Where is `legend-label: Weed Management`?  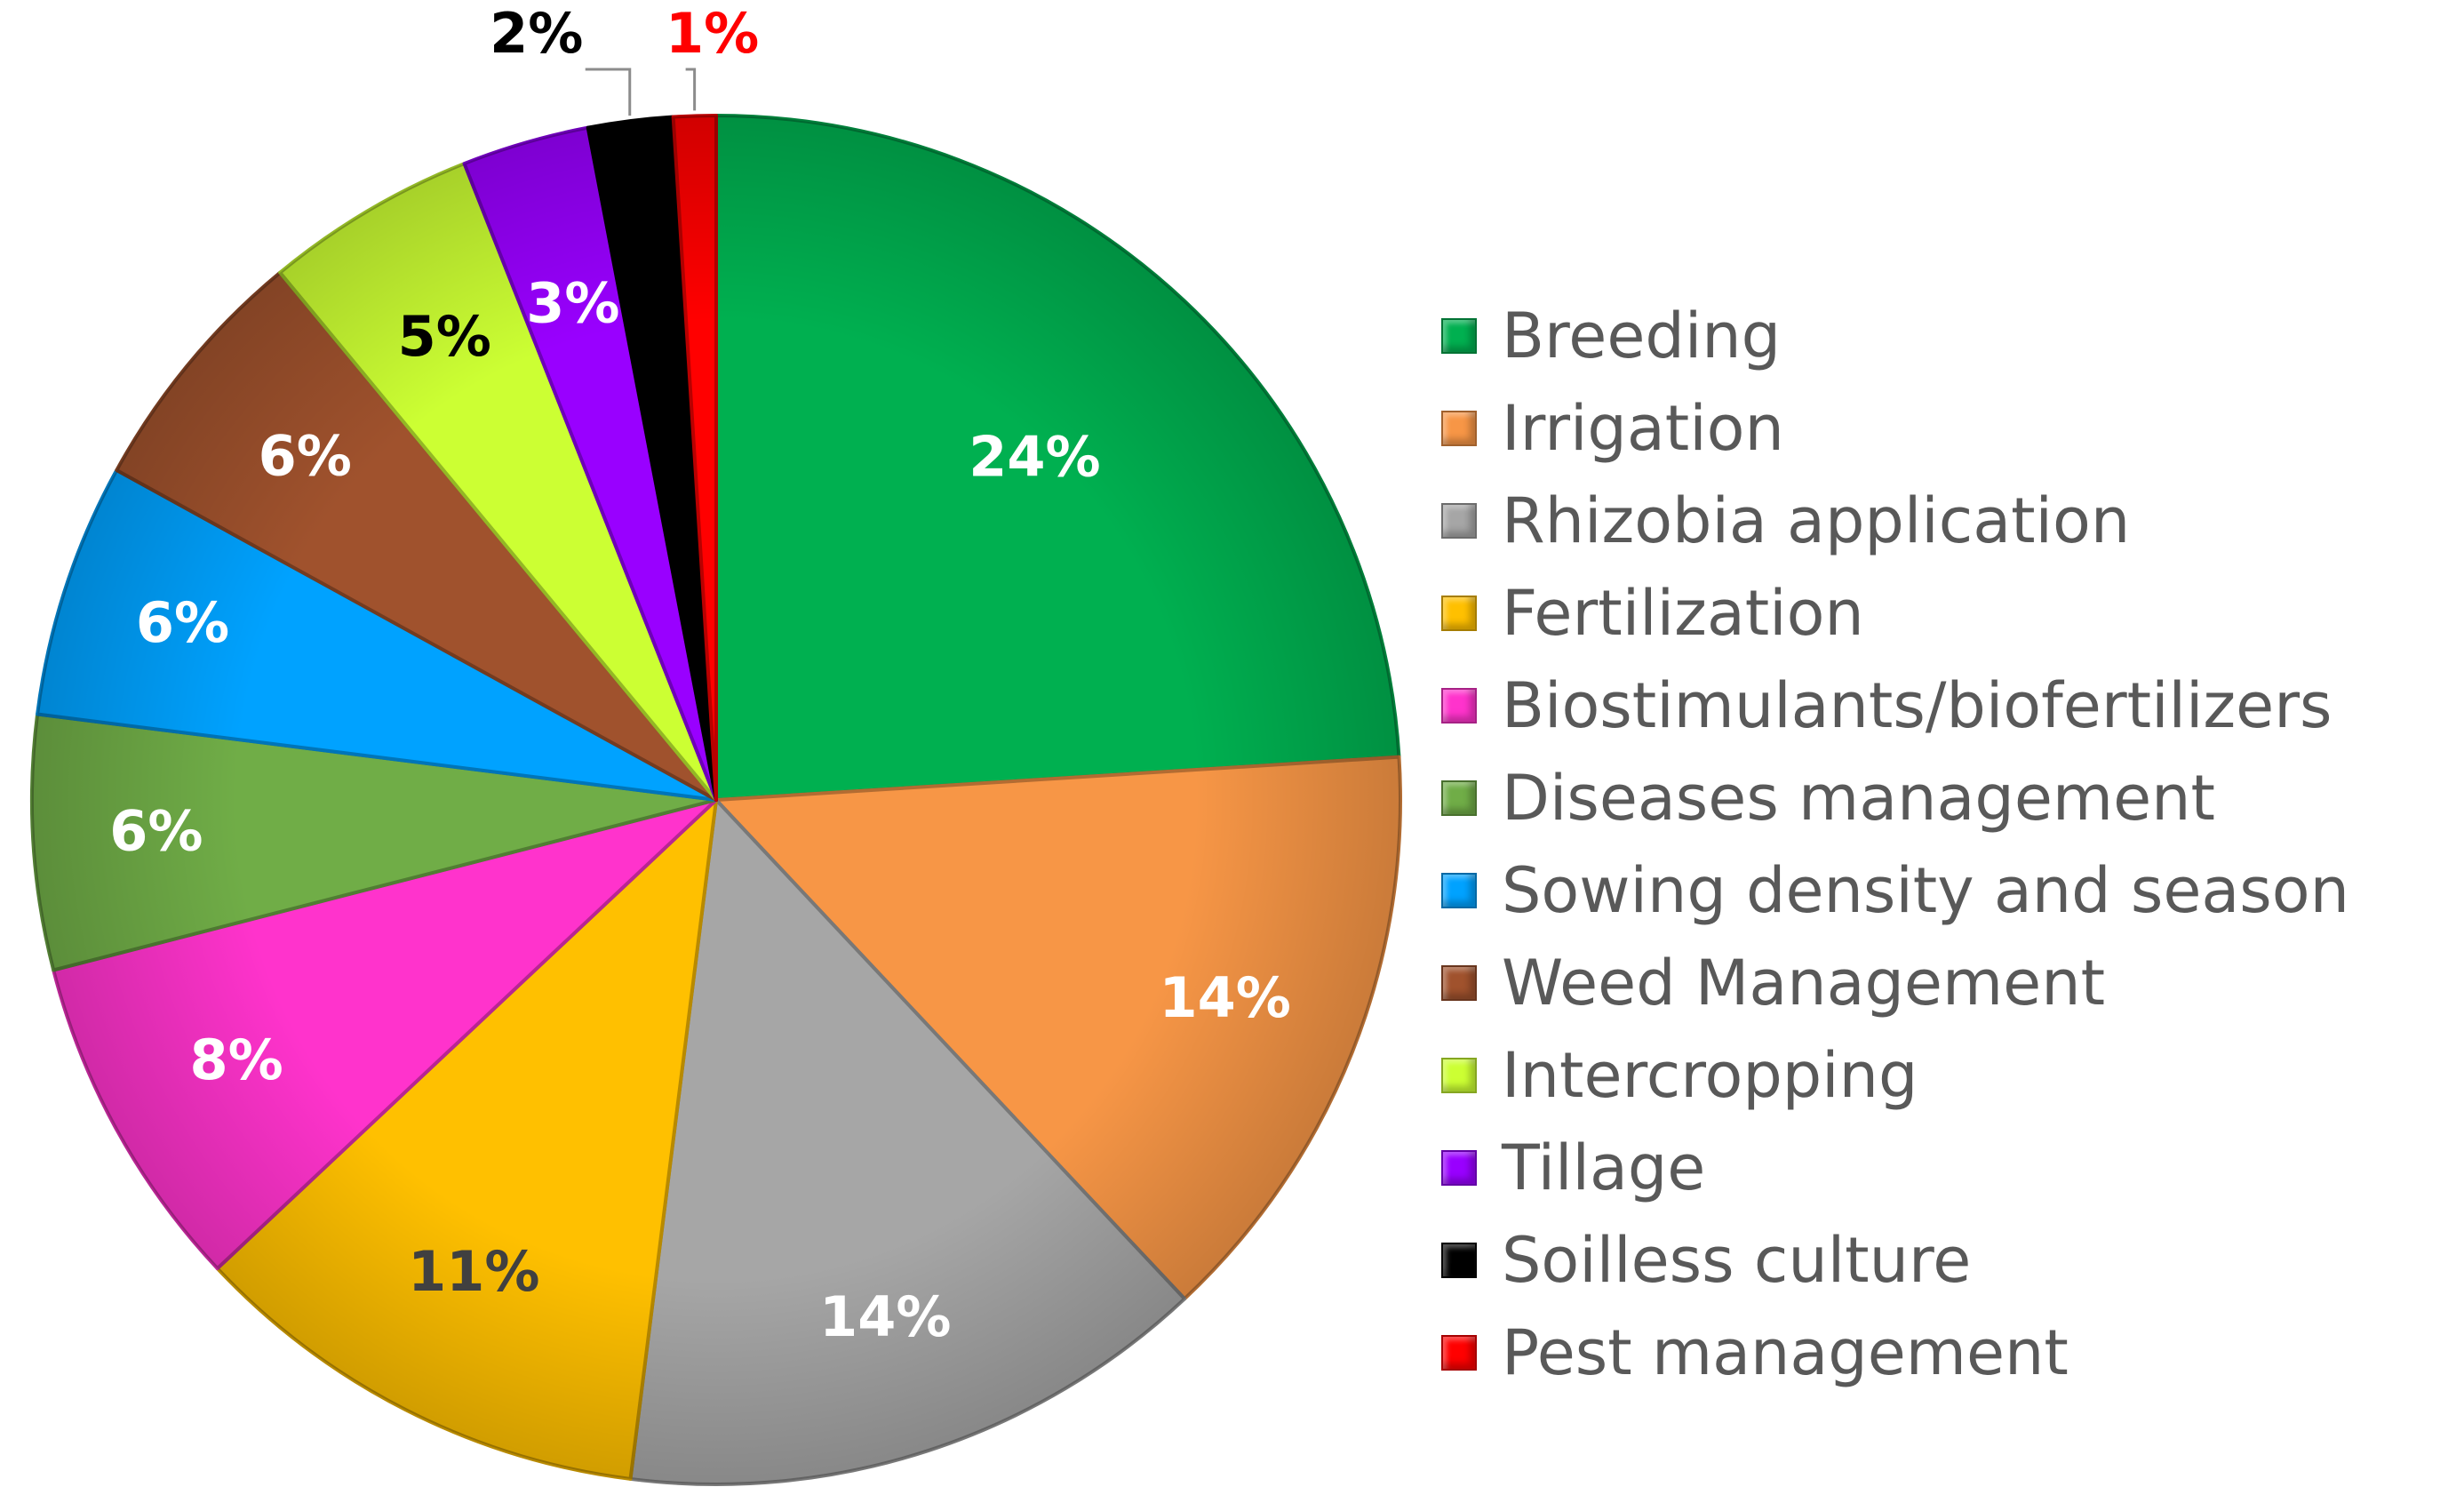 legend-label: Weed Management is located at coordinates (1804, 983).